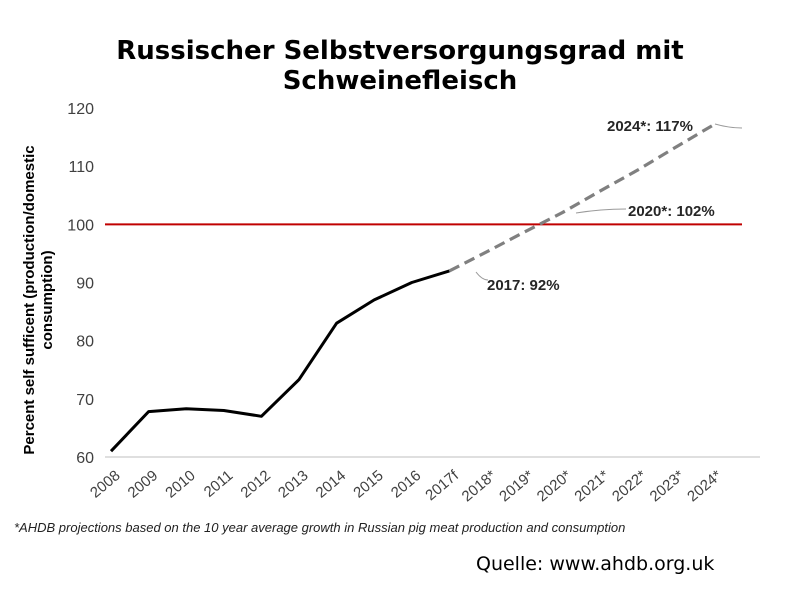 This screenshot has height=592, width=800. I want to click on y-tick-label: 70, so click(85, 400).